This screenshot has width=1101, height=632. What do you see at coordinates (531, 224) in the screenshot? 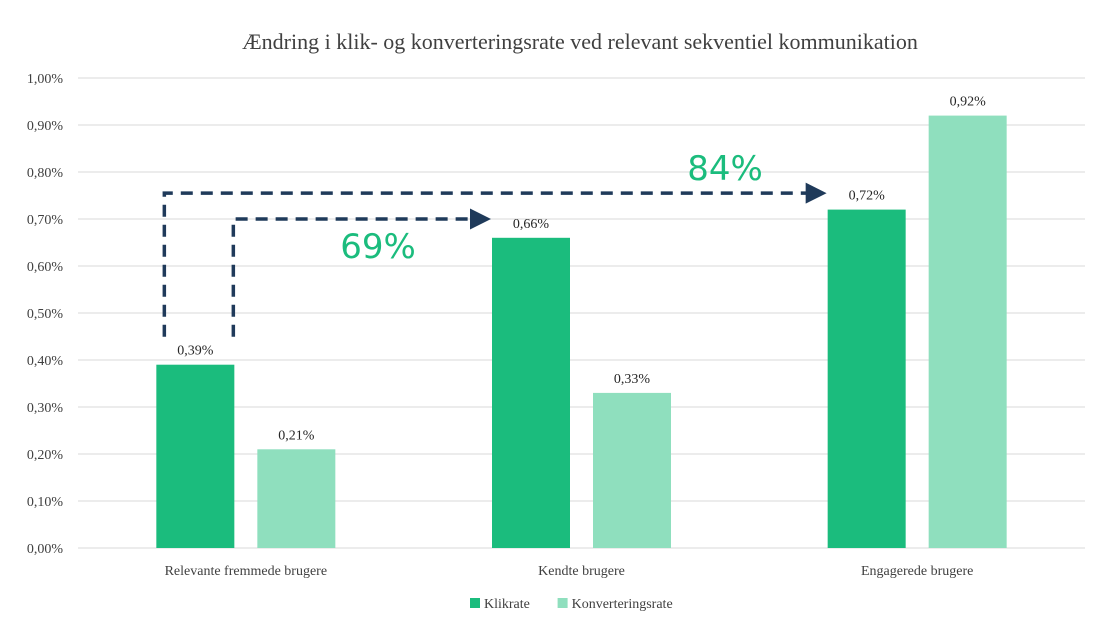
I see `data-label: 0,66%` at bounding box center [531, 224].